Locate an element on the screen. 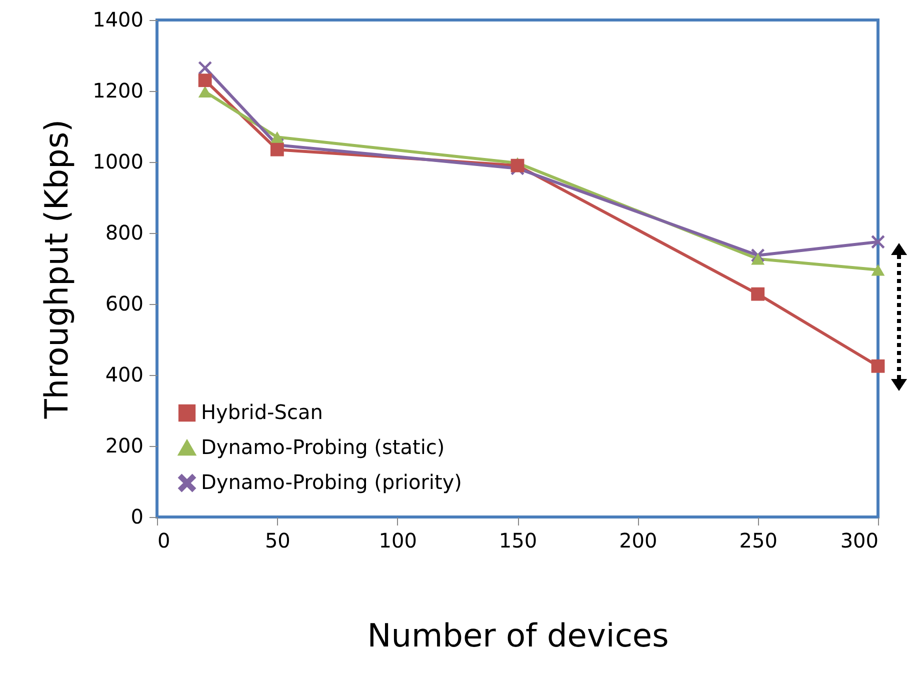  y-tick-label: 800 is located at coordinates (124, 232).